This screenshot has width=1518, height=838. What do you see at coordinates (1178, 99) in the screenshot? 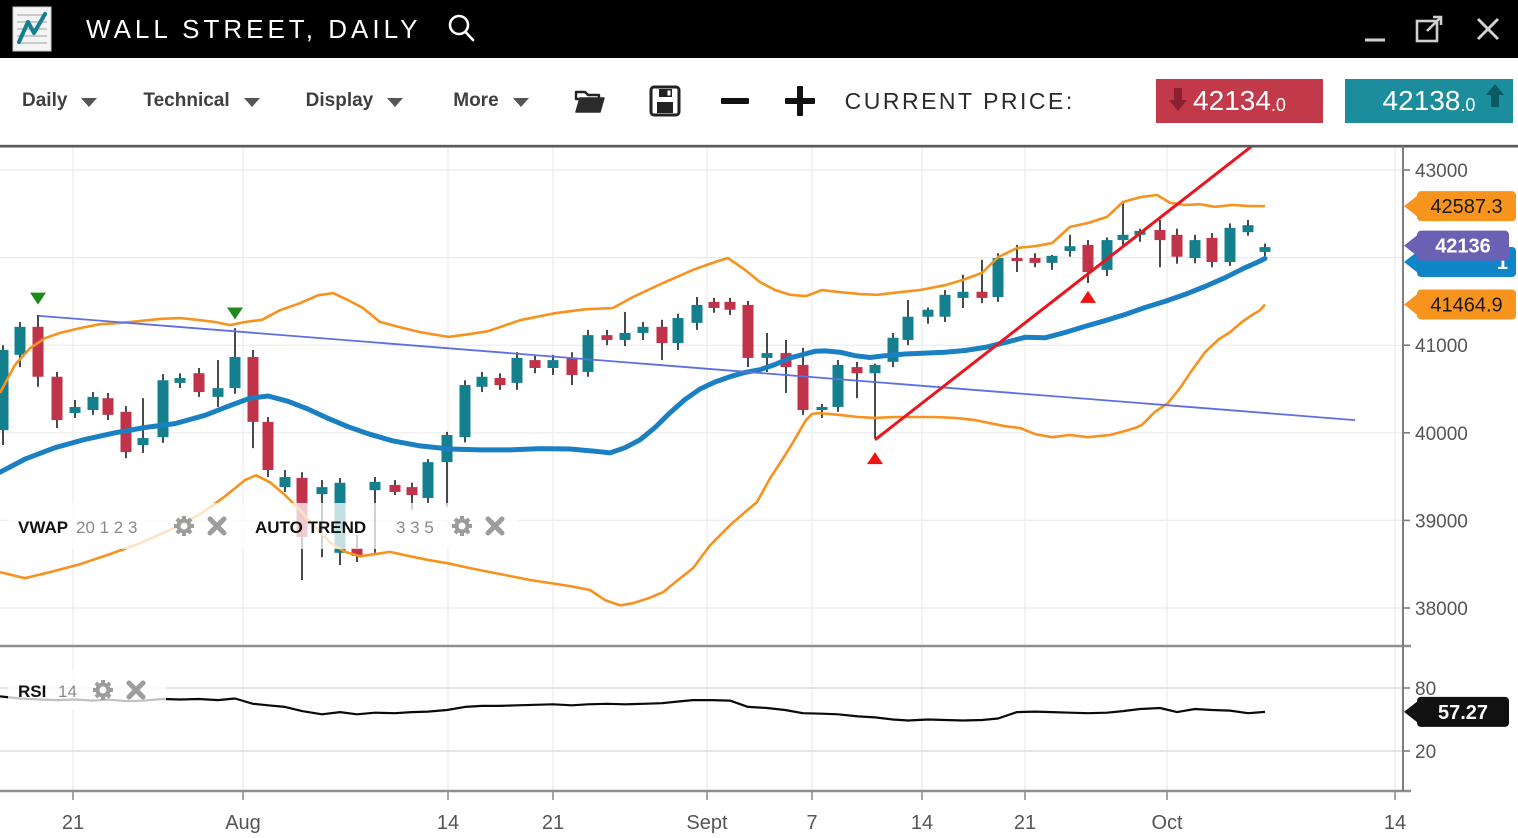
I see `arrow-down-icon` at bounding box center [1178, 99].